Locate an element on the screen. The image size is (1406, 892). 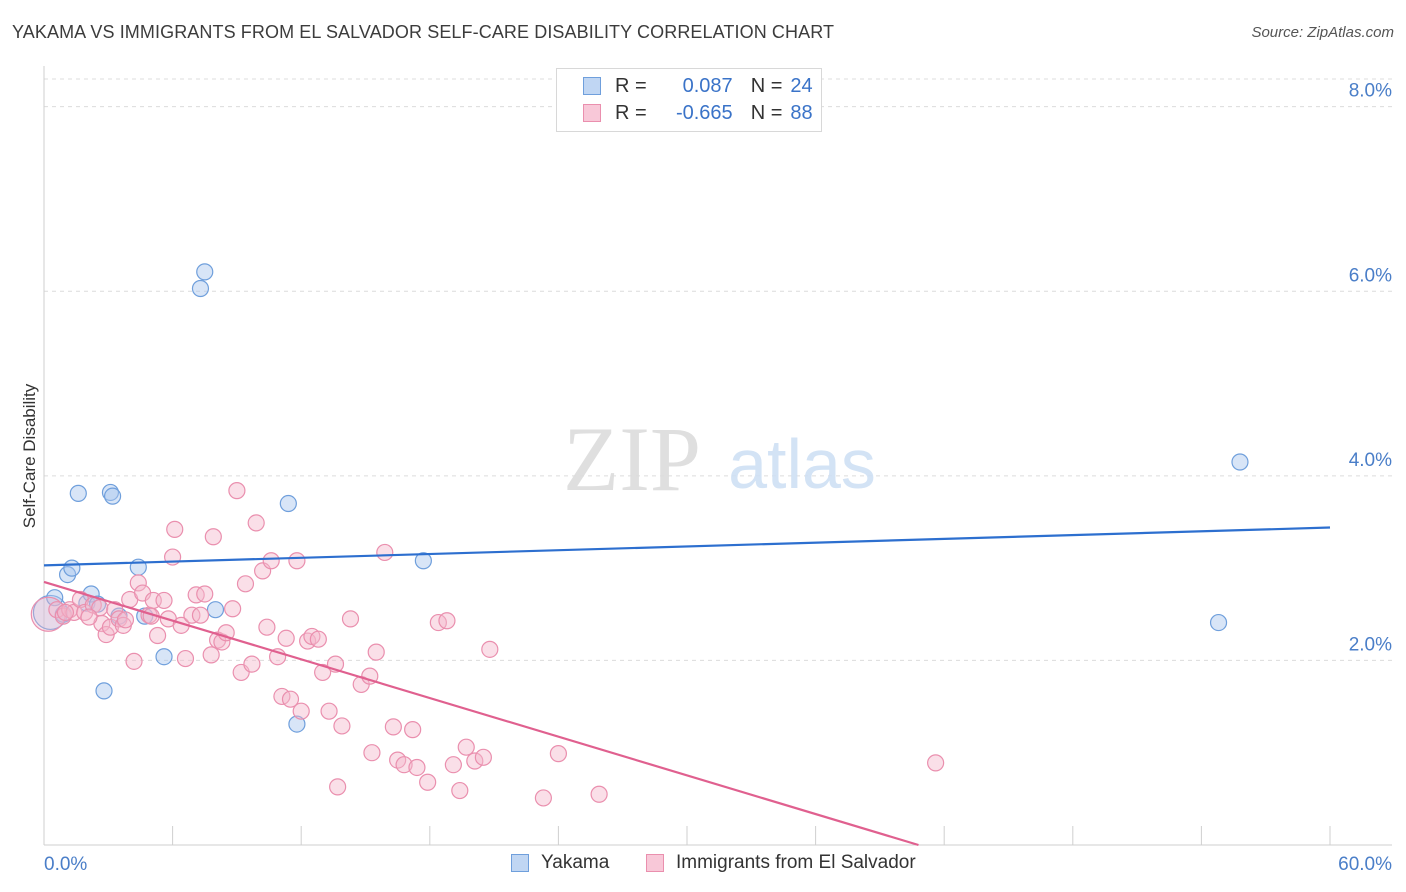
x-tick-label: 60.0% is located at coordinates (1365, 864).